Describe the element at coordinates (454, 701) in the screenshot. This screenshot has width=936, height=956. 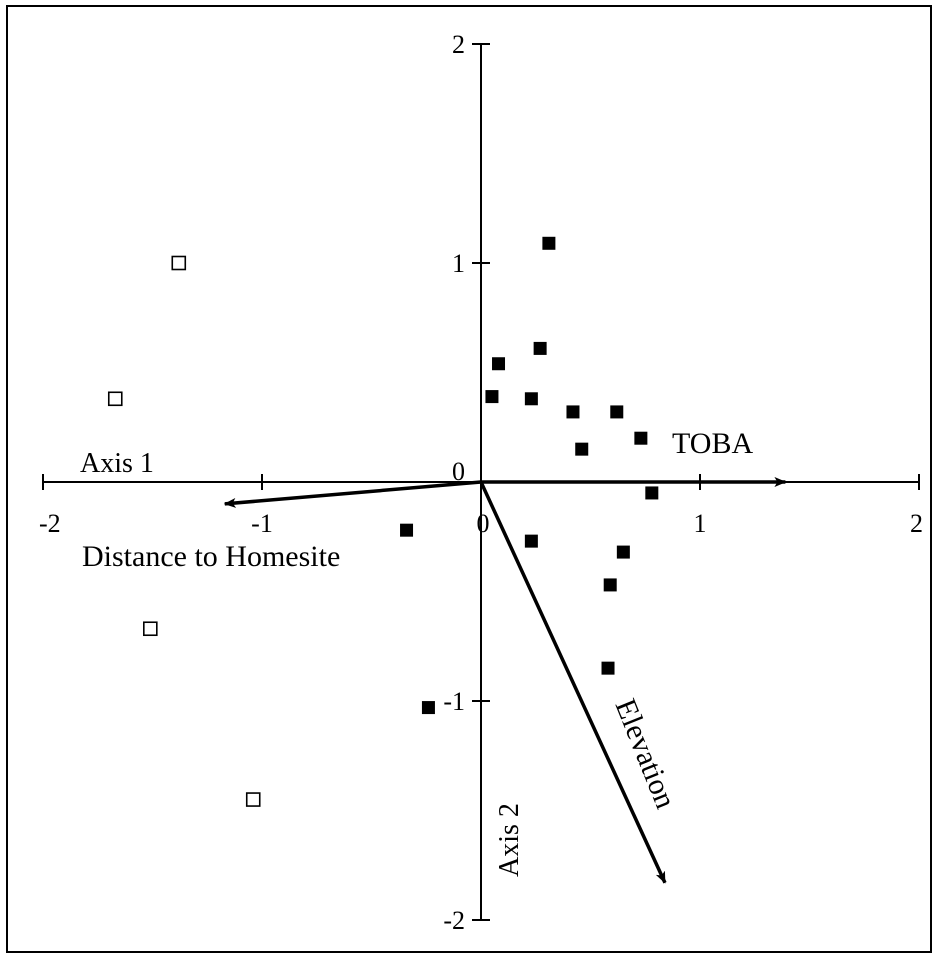
I see `y-tick-label: -1` at that location.